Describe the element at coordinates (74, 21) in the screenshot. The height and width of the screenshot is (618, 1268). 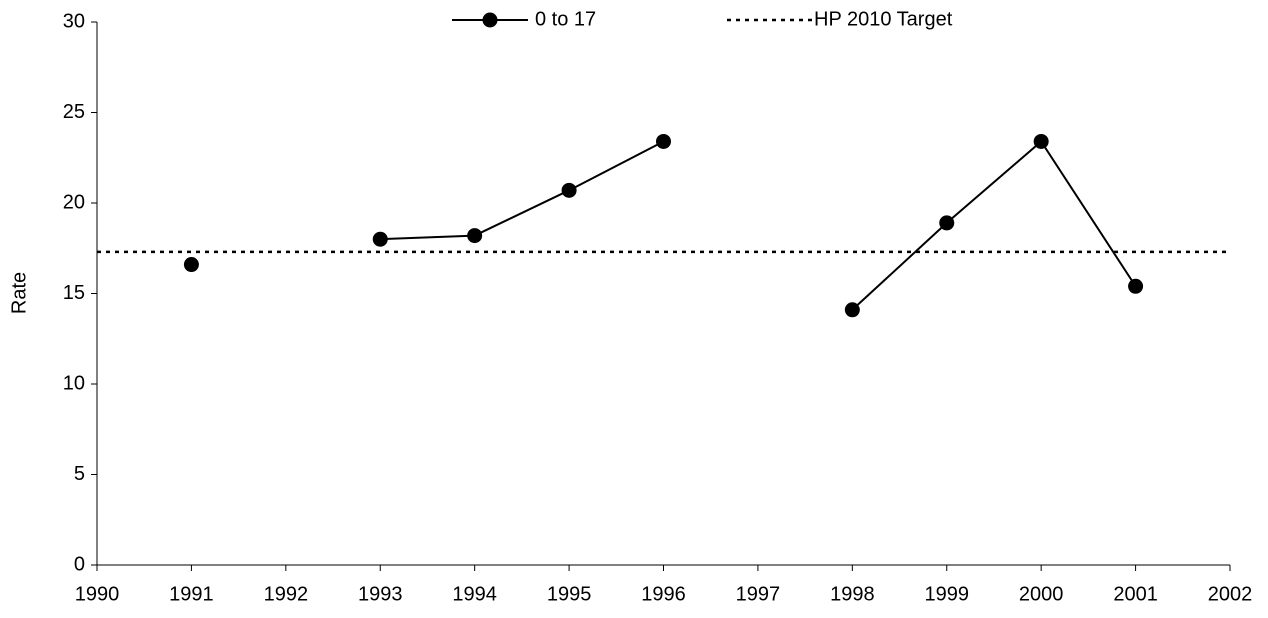
I see `y-tick-label: 30` at that location.